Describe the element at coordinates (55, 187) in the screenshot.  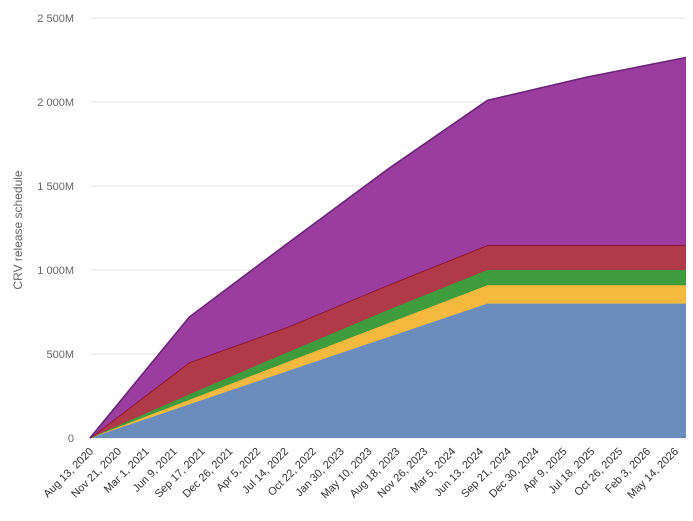
I see `y-tick-label: 1 500M` at that location.